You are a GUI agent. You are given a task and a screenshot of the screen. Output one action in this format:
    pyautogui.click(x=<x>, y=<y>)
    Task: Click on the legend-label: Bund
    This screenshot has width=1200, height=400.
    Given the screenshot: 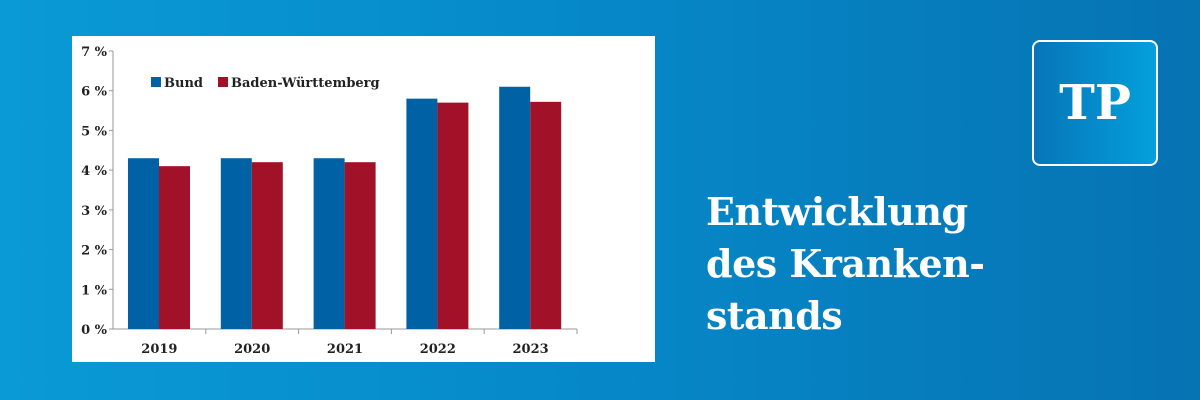 What is the action you would take?
    pyautogui.click(x=183, y=83)
    